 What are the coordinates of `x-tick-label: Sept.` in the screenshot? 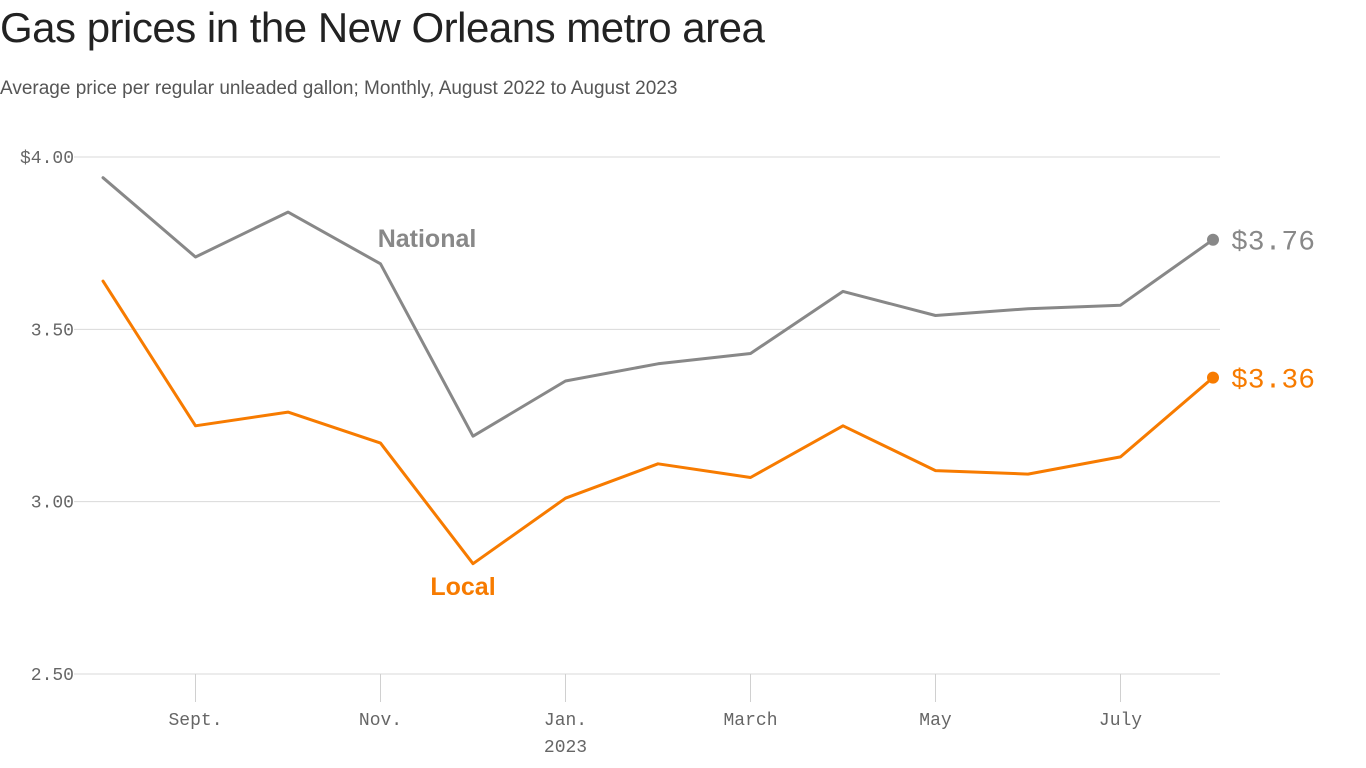 It's located at (195, 721).